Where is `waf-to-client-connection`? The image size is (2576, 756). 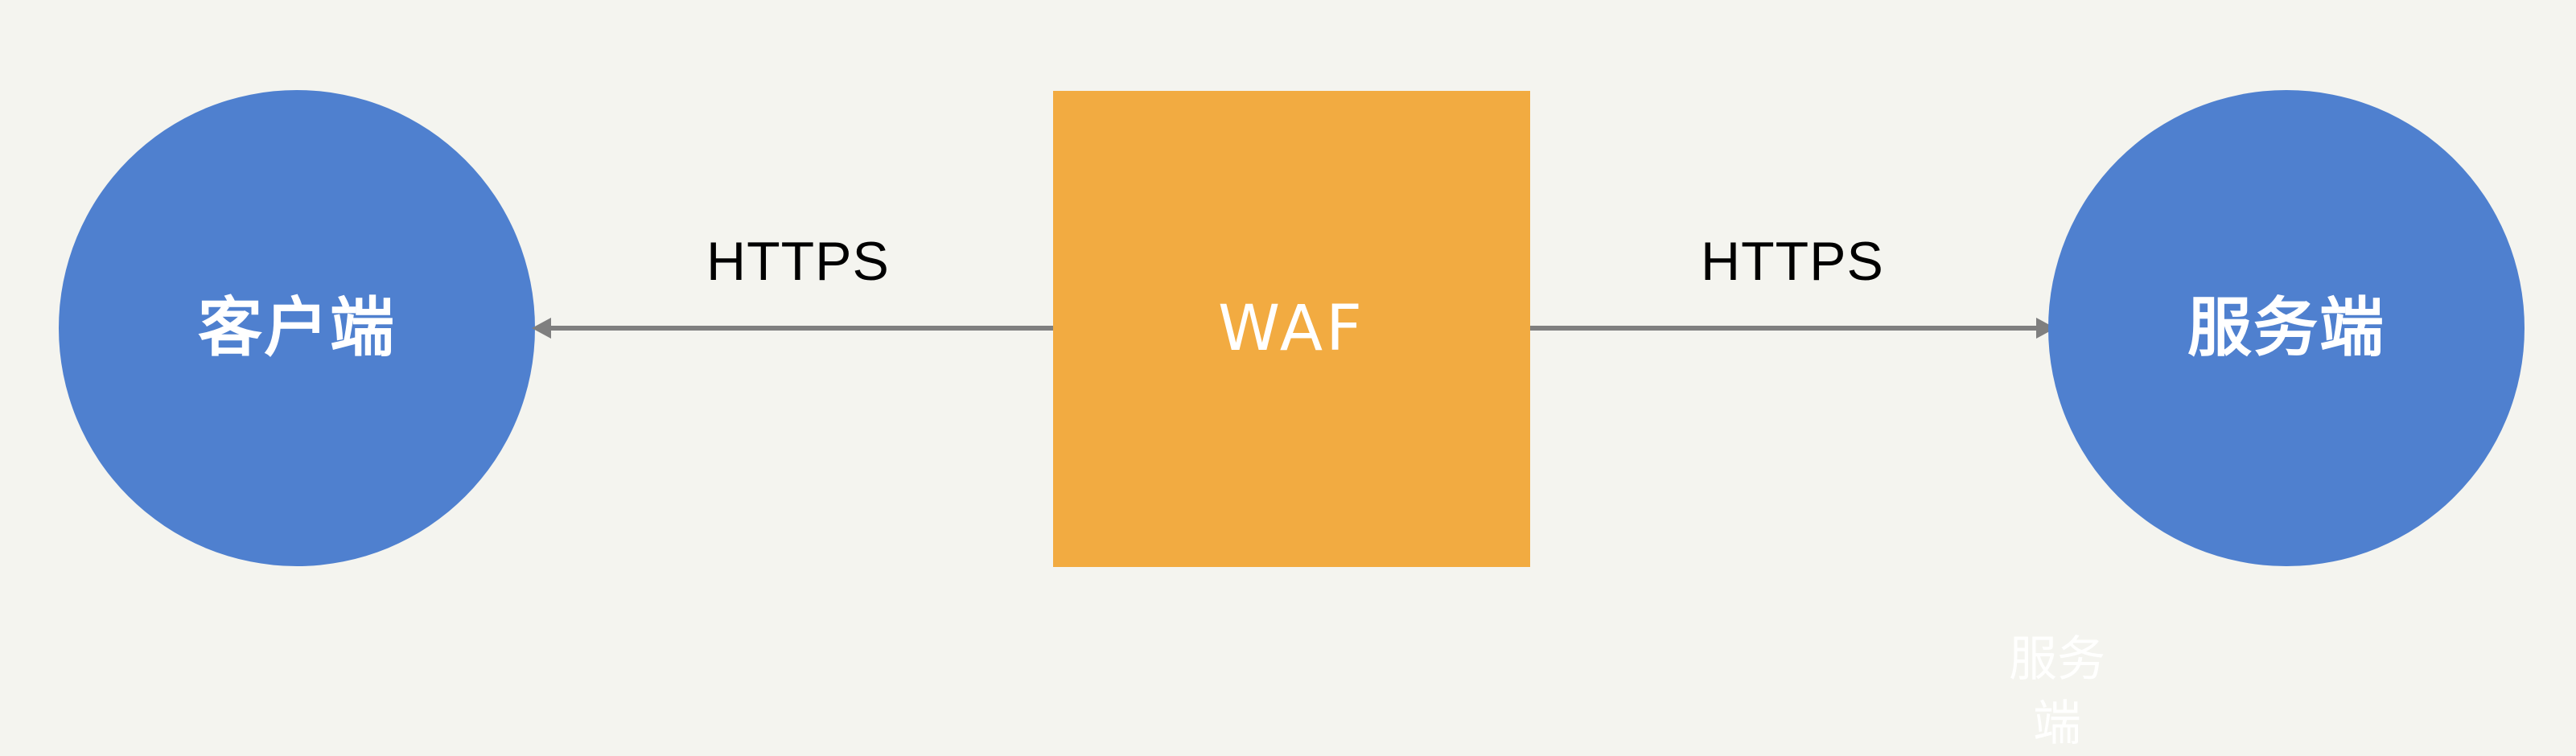
waf-to-client-connection is located at coordinates (800, 329).